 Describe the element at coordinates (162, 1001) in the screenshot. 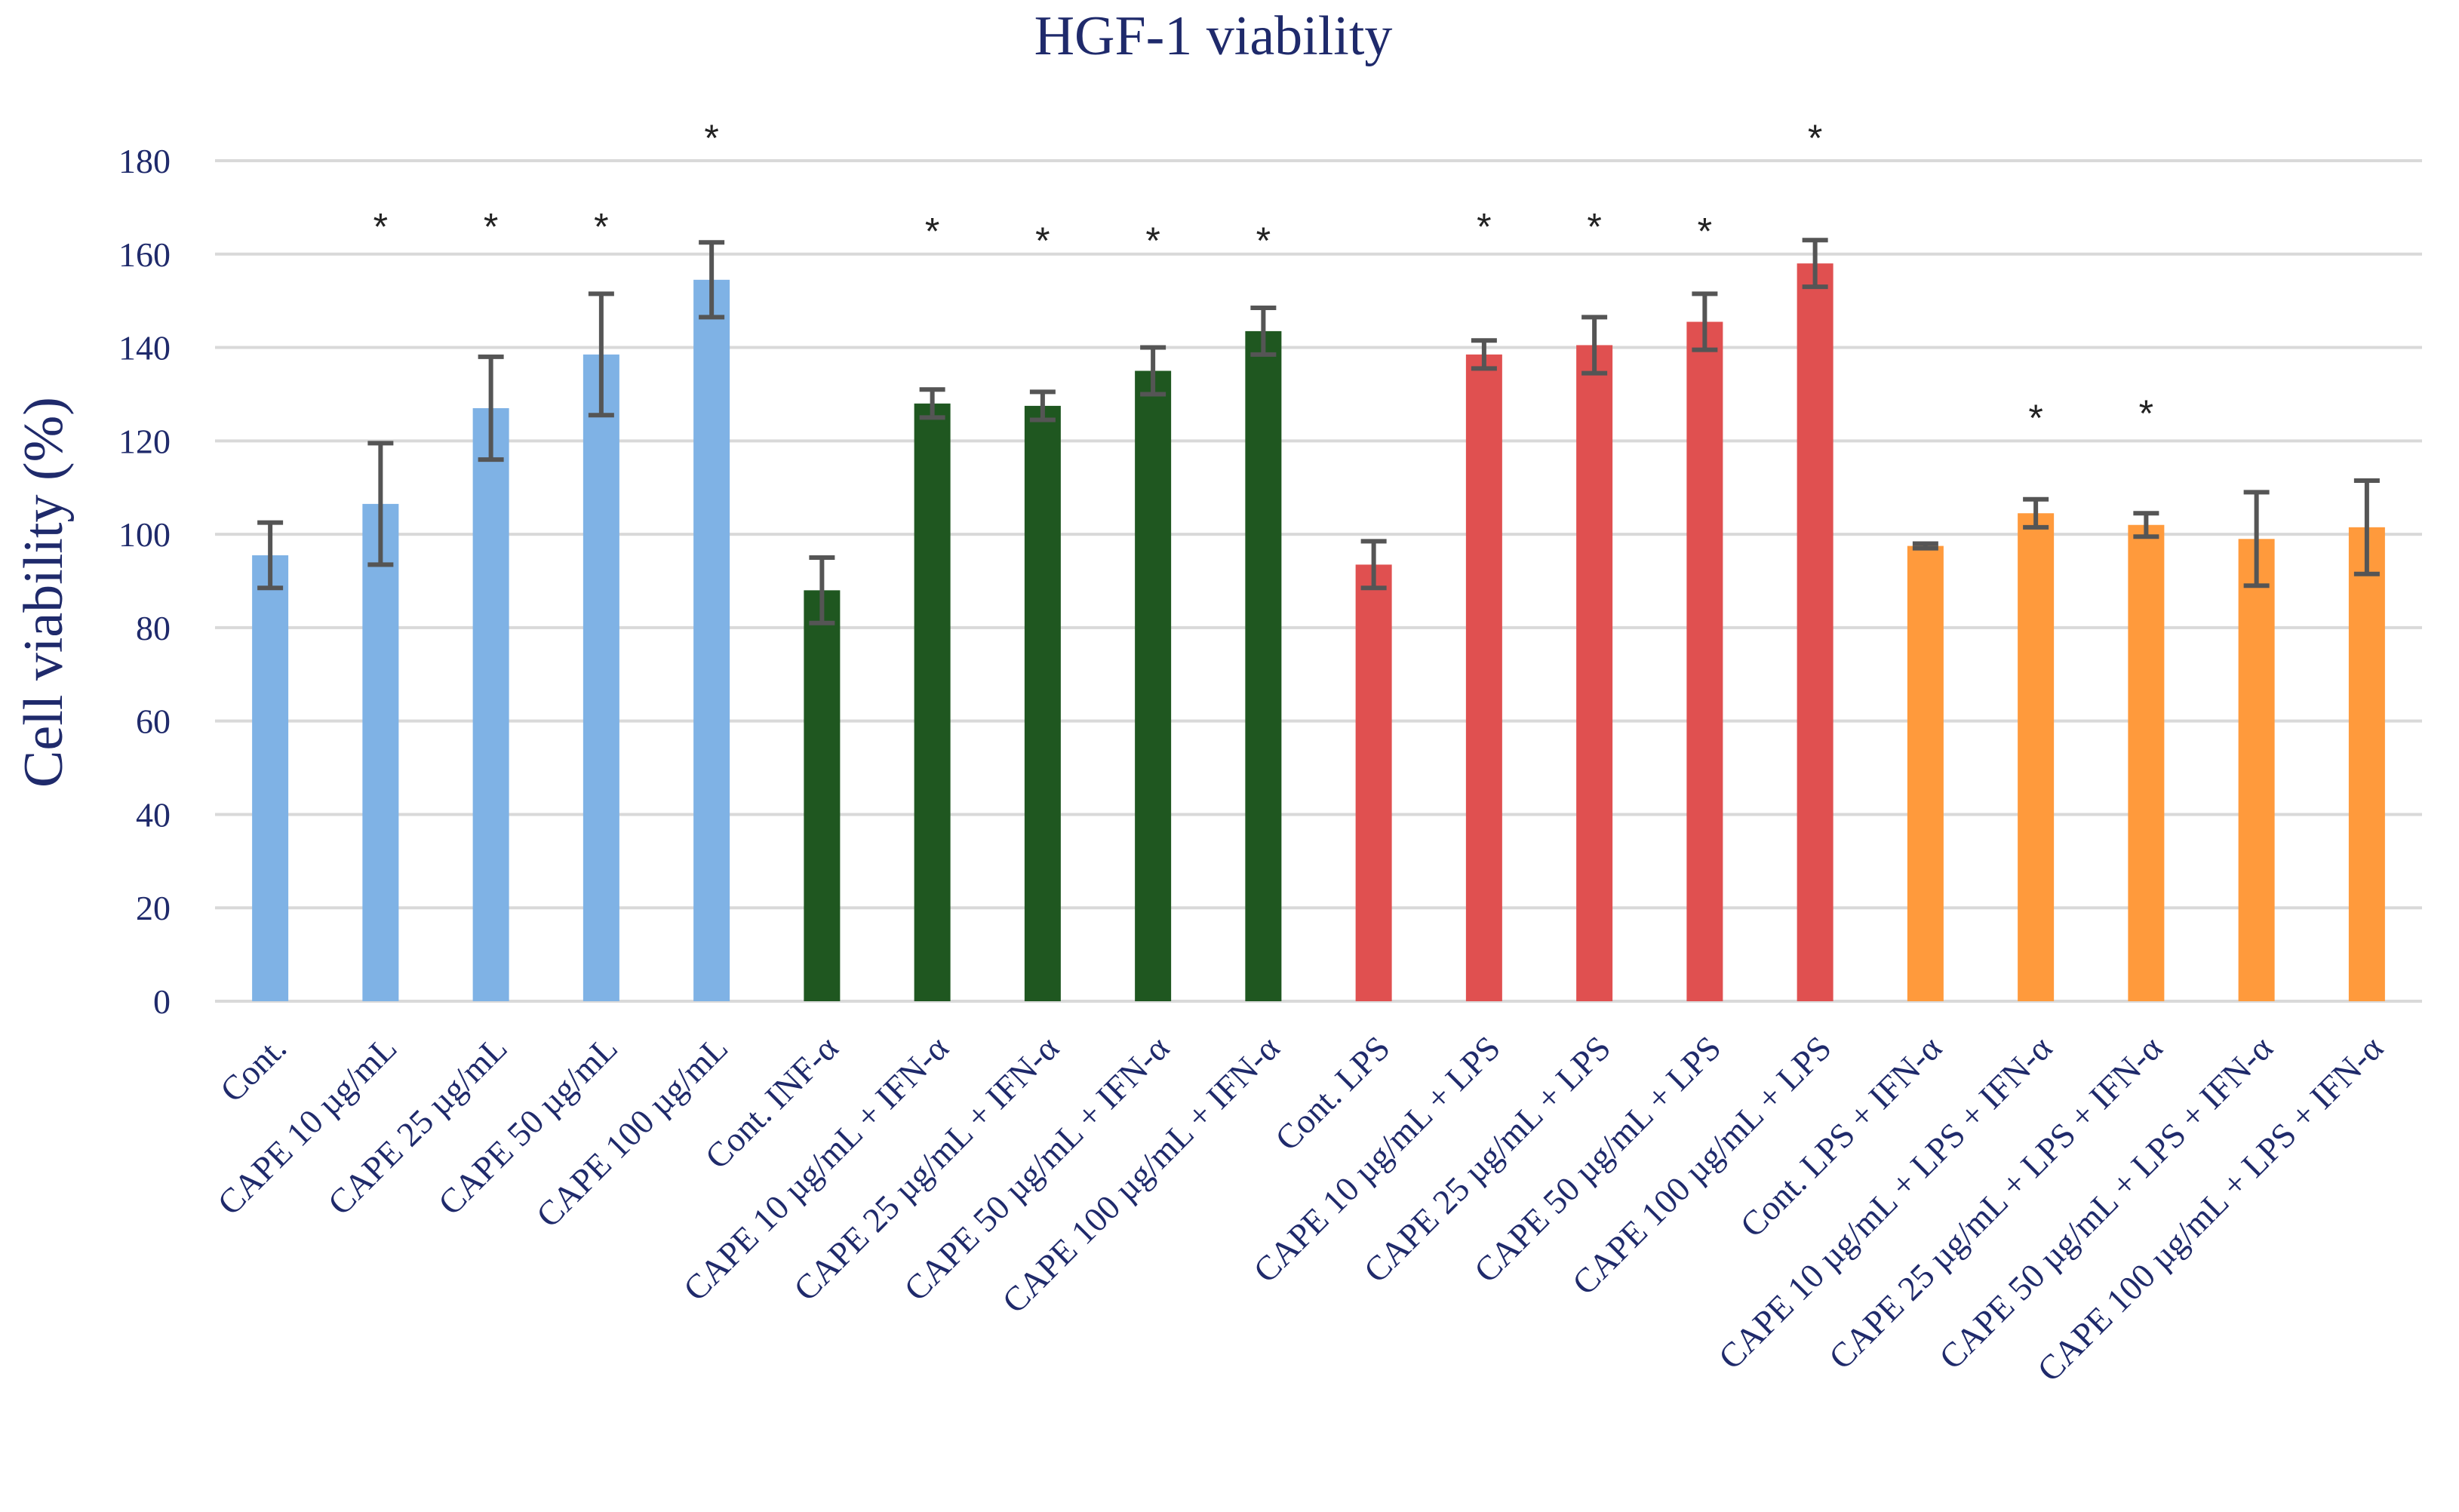

I see `y-tick-label: 0` at that location.